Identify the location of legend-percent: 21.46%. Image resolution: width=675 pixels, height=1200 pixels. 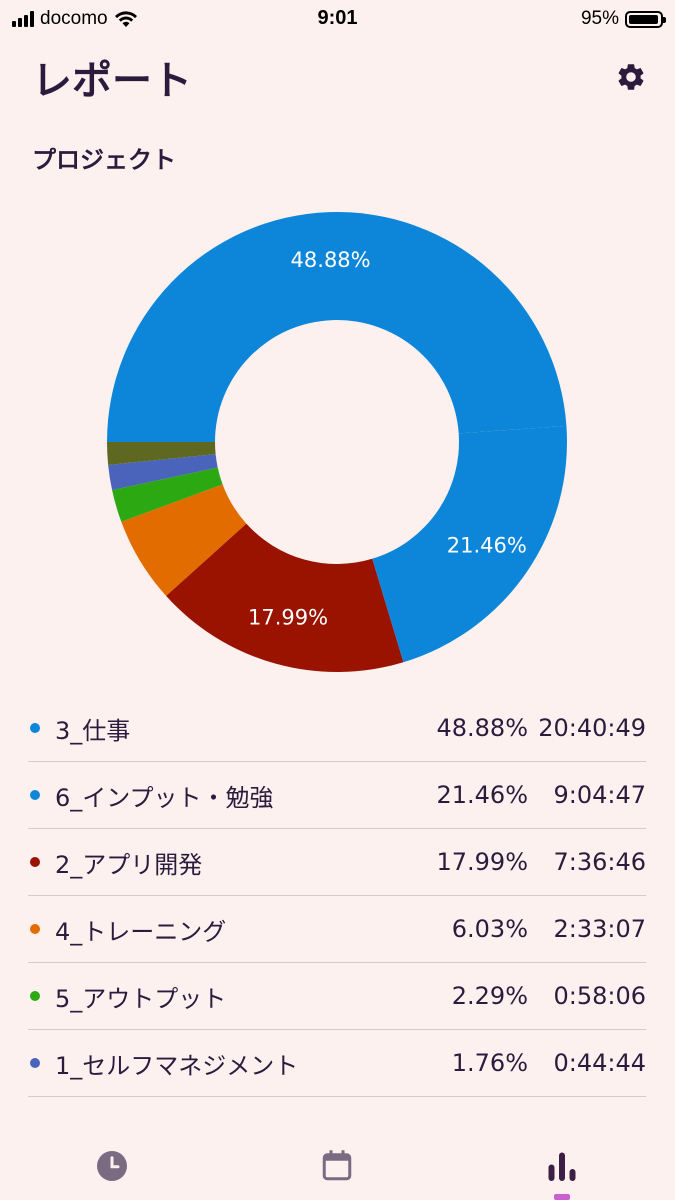
(482, 795).